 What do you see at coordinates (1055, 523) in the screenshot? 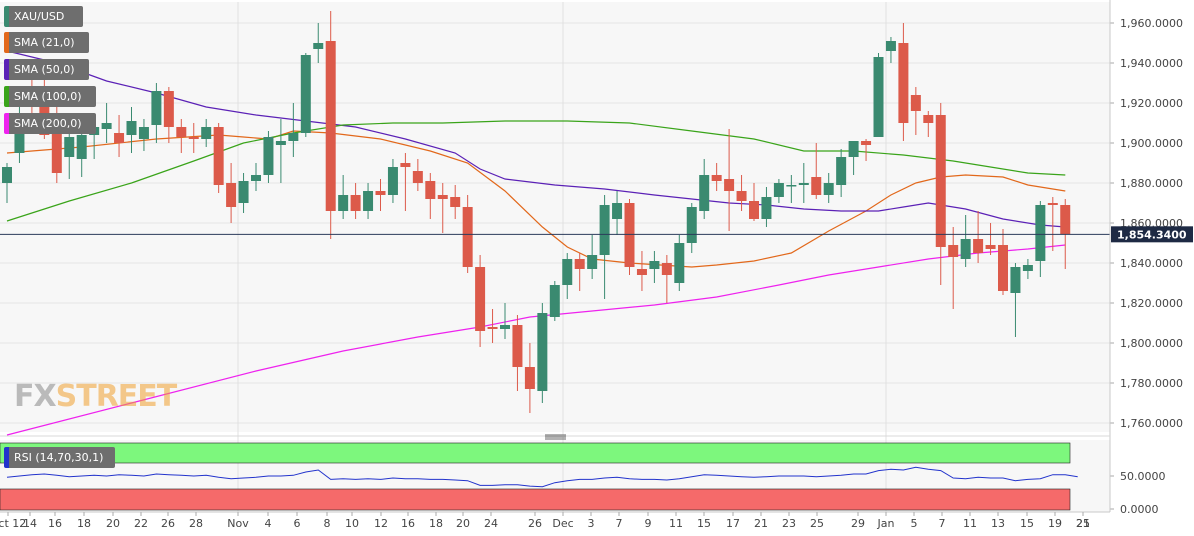
I see `time-tick-label: 19` at bounding box center [1055, 523].